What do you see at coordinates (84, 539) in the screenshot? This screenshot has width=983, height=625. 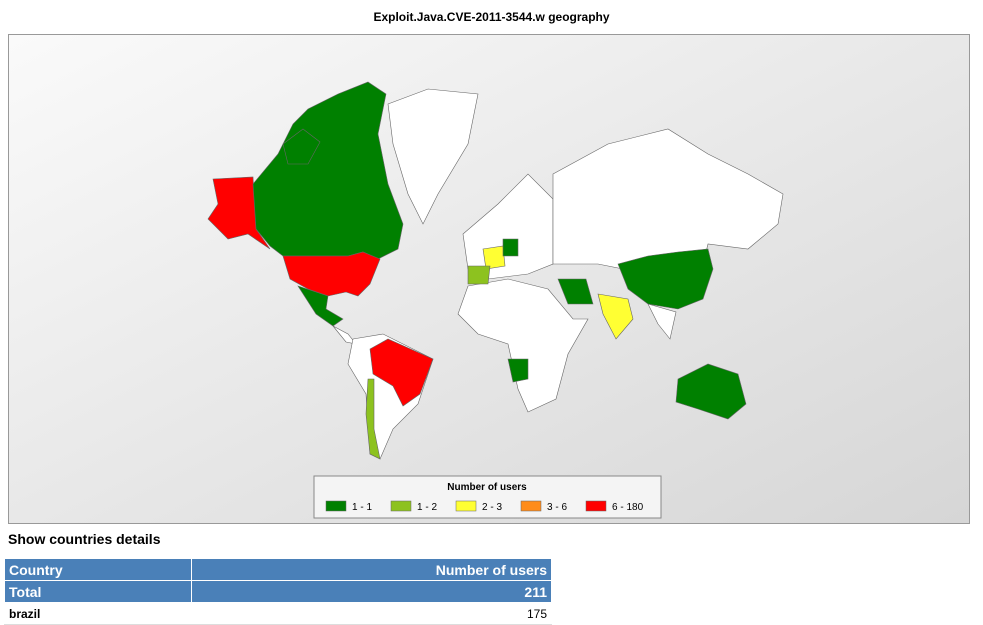 I see `section-title: Show countries details` at bounding box center [84, 539].